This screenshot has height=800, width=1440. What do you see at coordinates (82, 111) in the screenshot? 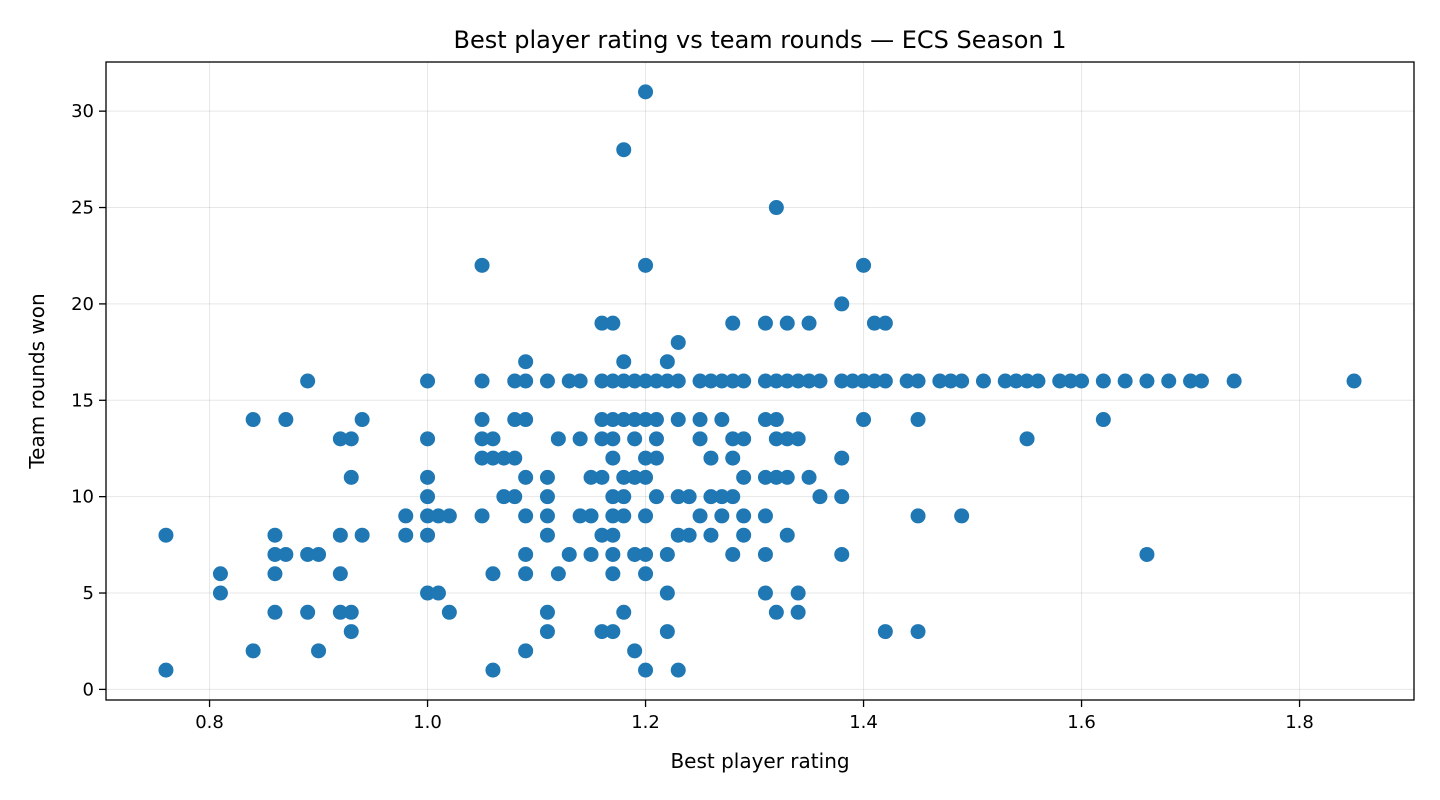
I see `y-tick-label: 30` at bounding box center [82, 111].